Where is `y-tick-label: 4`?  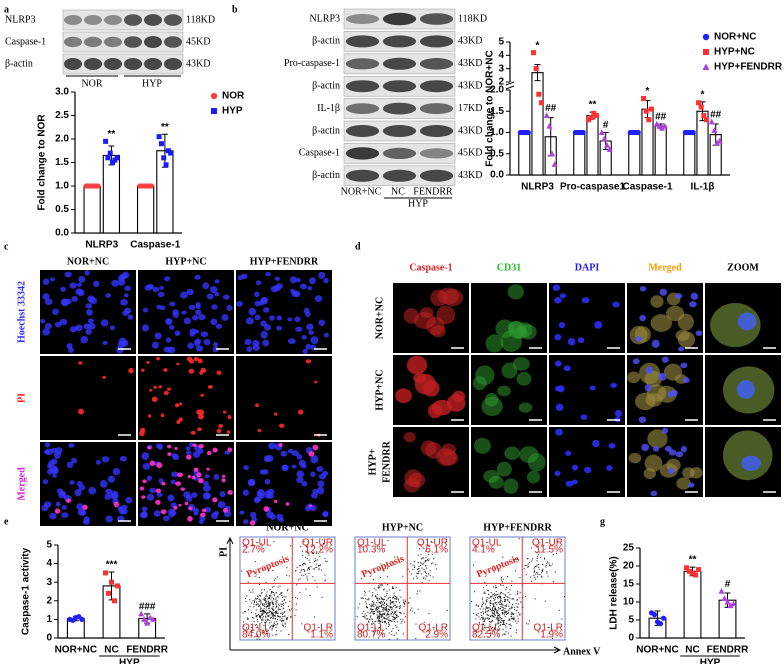
y-tick-label: 4 is located at coordinates (49, 563).